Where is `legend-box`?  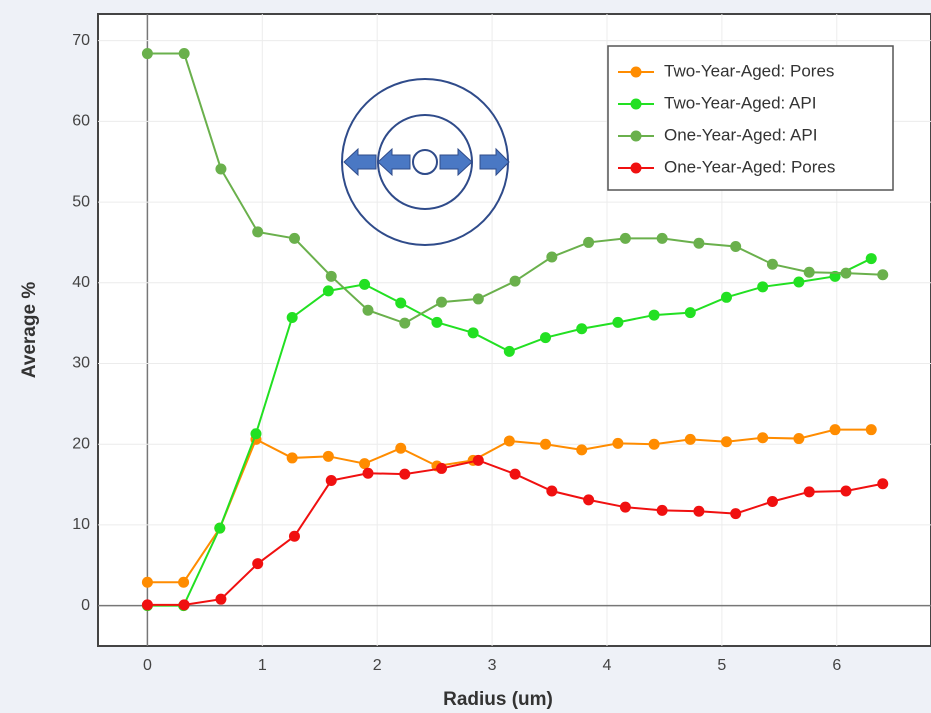
legend-box is located at coordinates (750, 118).